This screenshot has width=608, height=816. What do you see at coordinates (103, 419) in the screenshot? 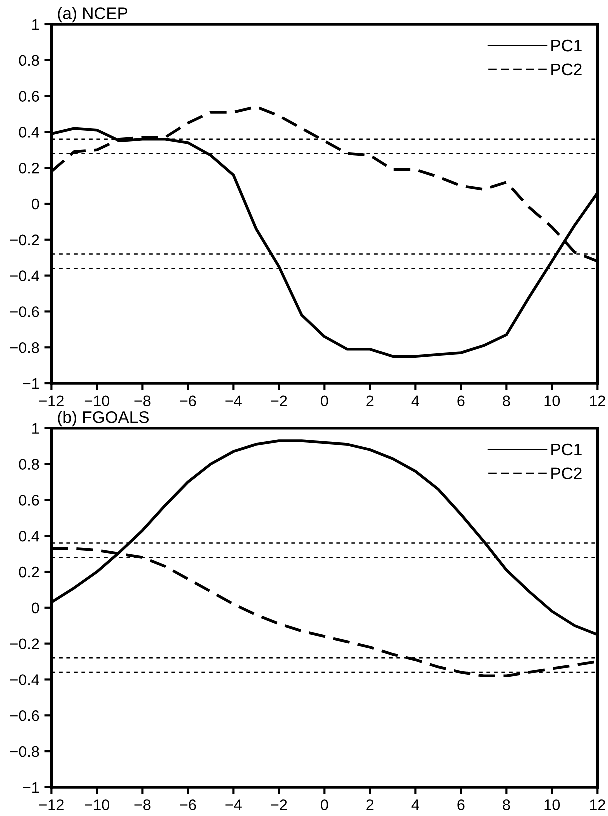
I see `chart-title: (b) FGOALS` at bounding box center [103, 419].